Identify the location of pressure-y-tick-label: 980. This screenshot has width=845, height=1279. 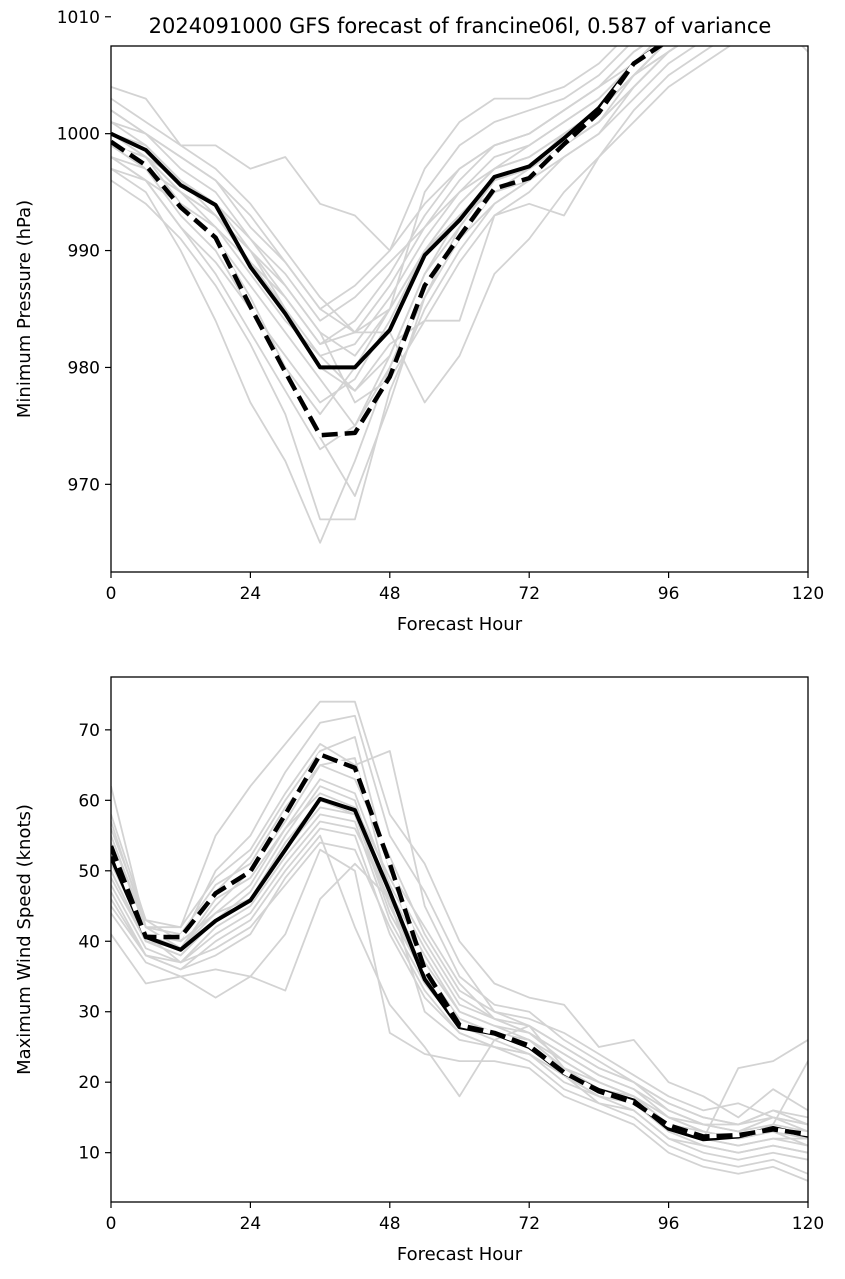
(84, 368).